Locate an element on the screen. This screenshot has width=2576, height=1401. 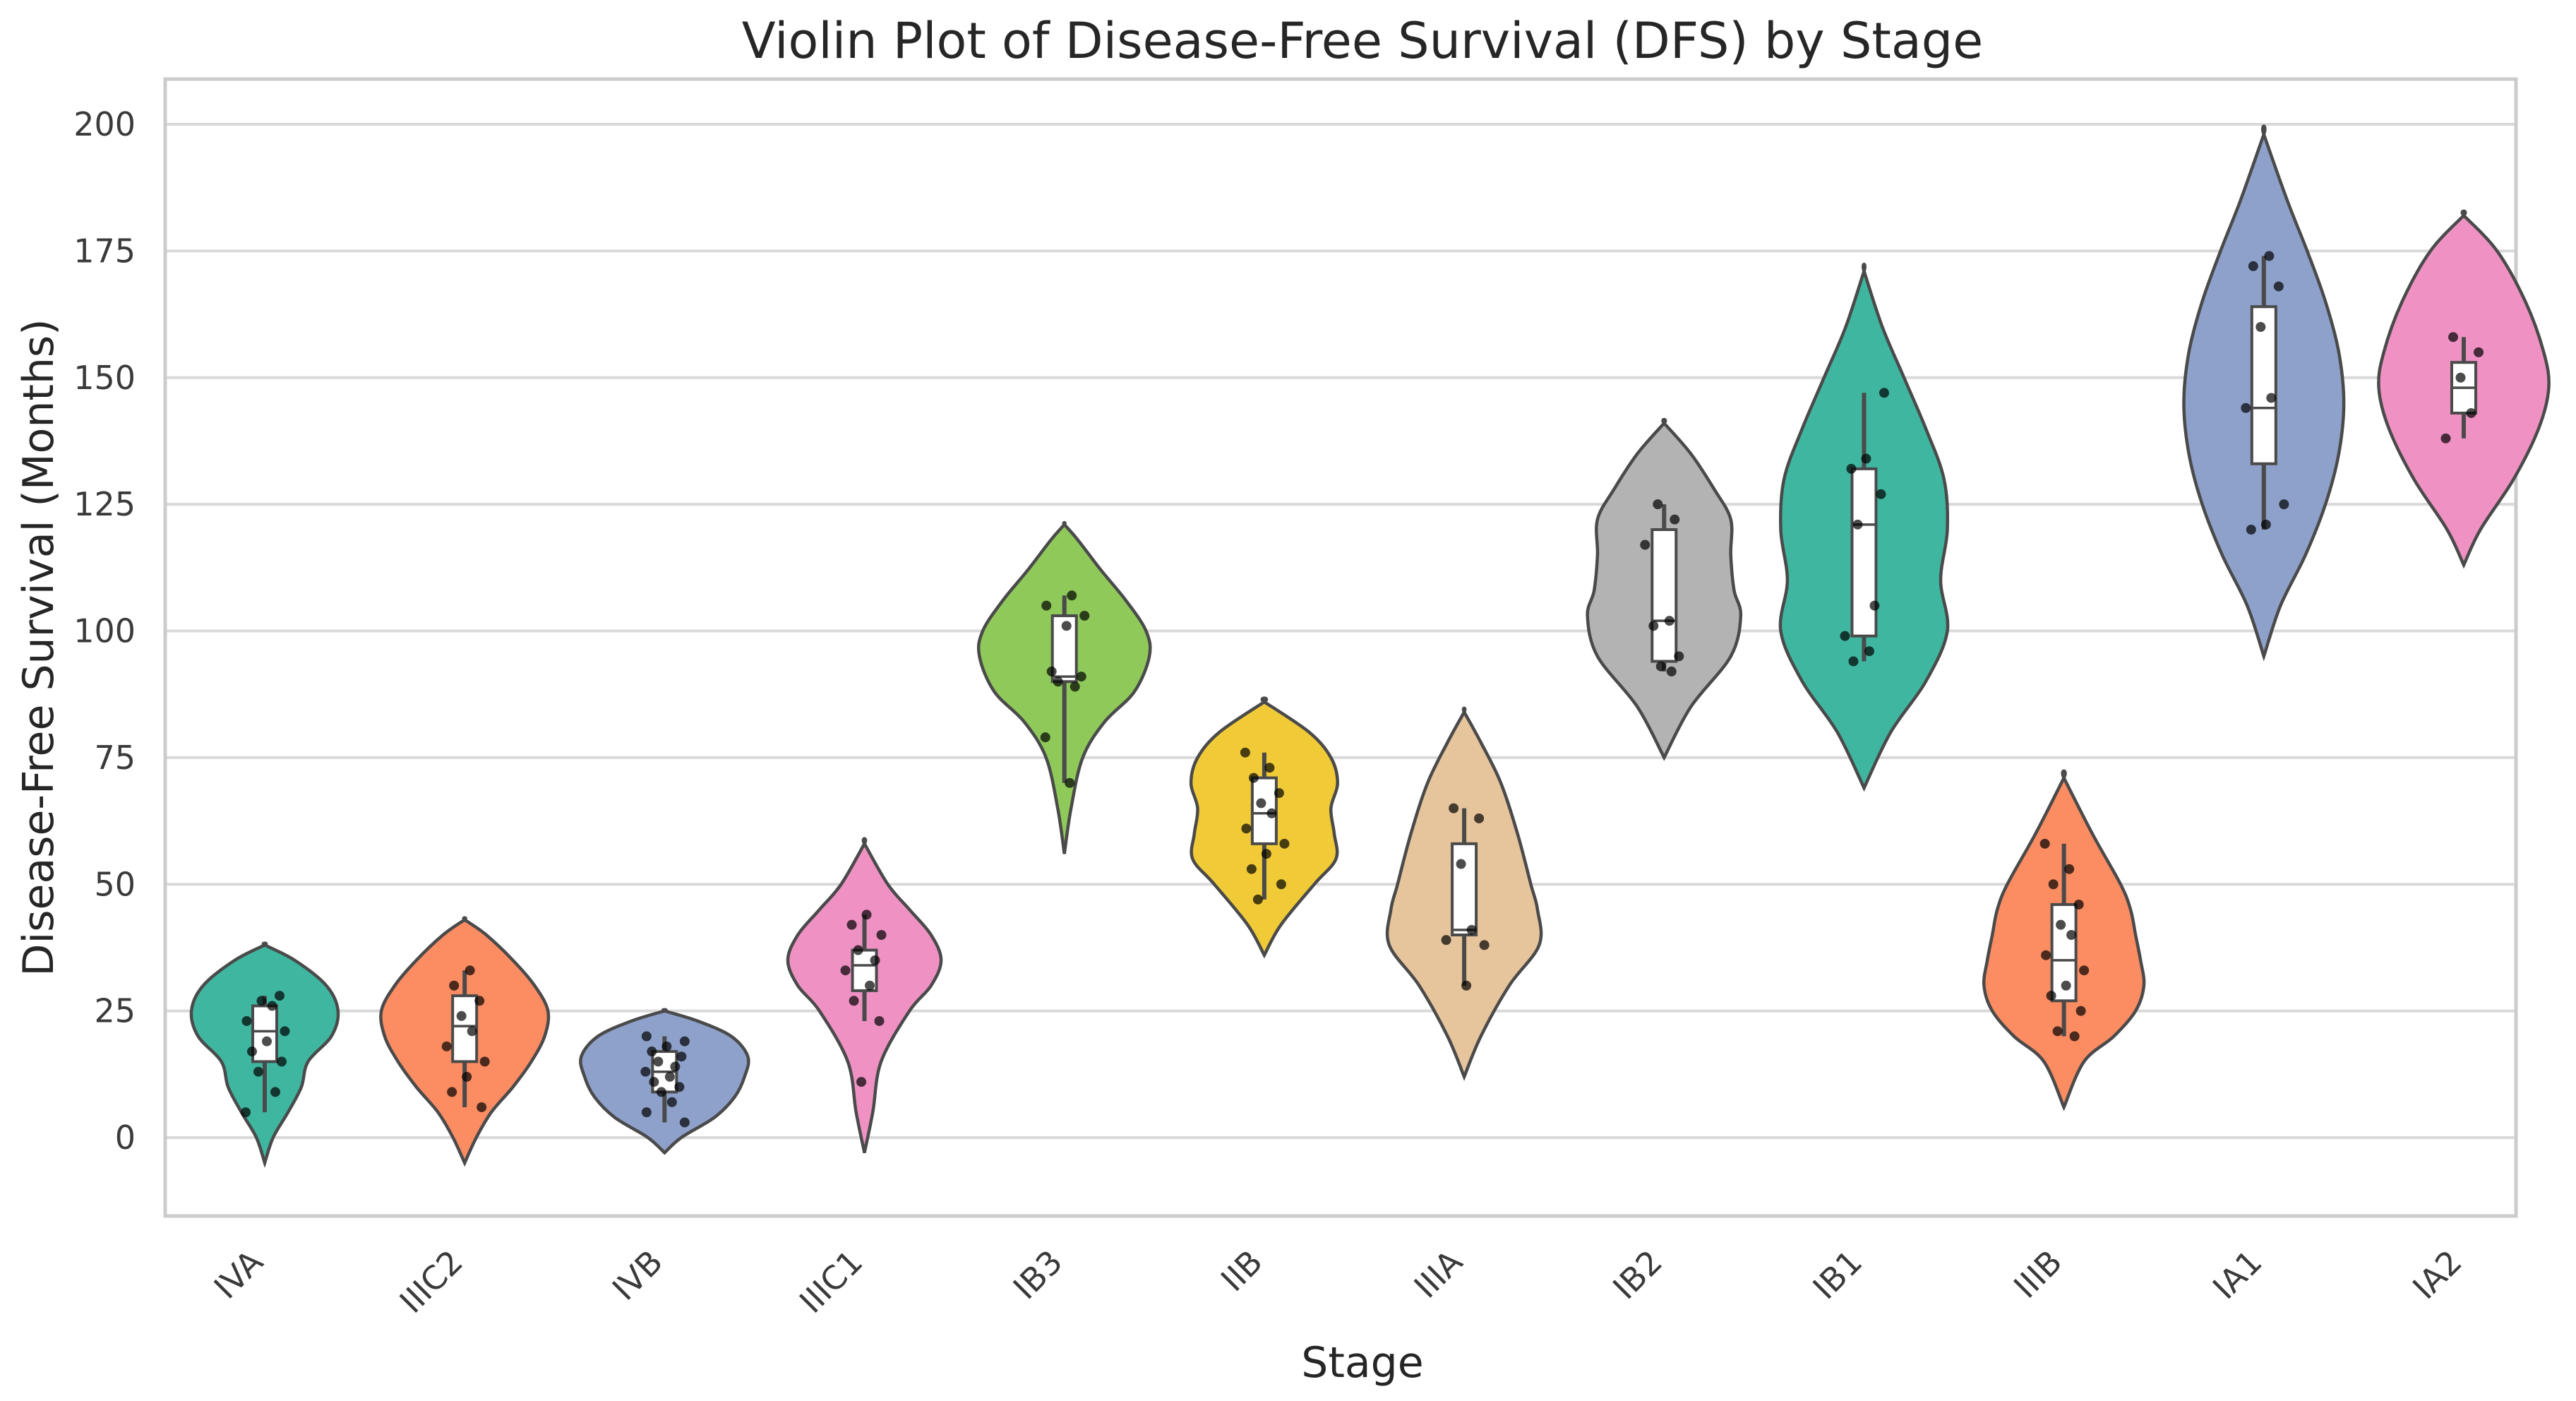
x-axis-label: Stage is located at coordinates (1362, 1363).